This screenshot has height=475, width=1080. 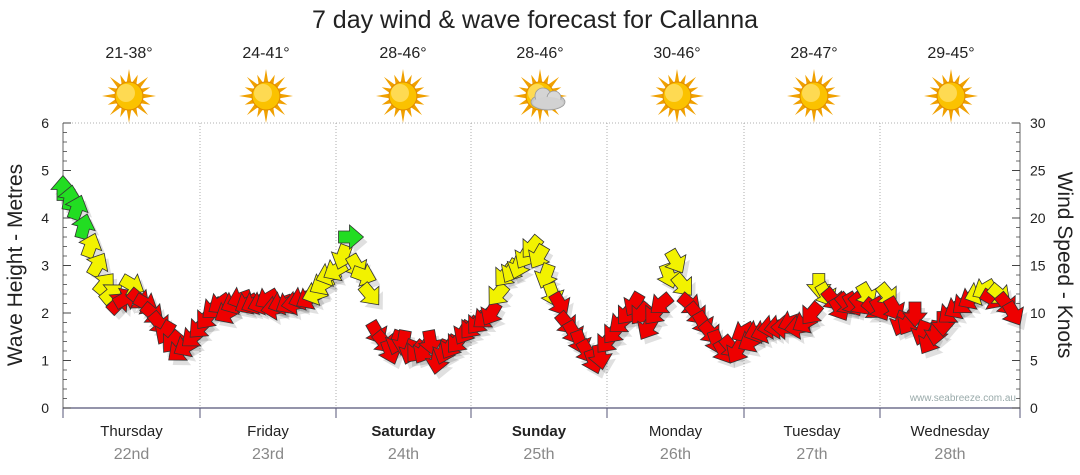 I want to click on day-name-label: Wednesday, so click(x=950, y=431).